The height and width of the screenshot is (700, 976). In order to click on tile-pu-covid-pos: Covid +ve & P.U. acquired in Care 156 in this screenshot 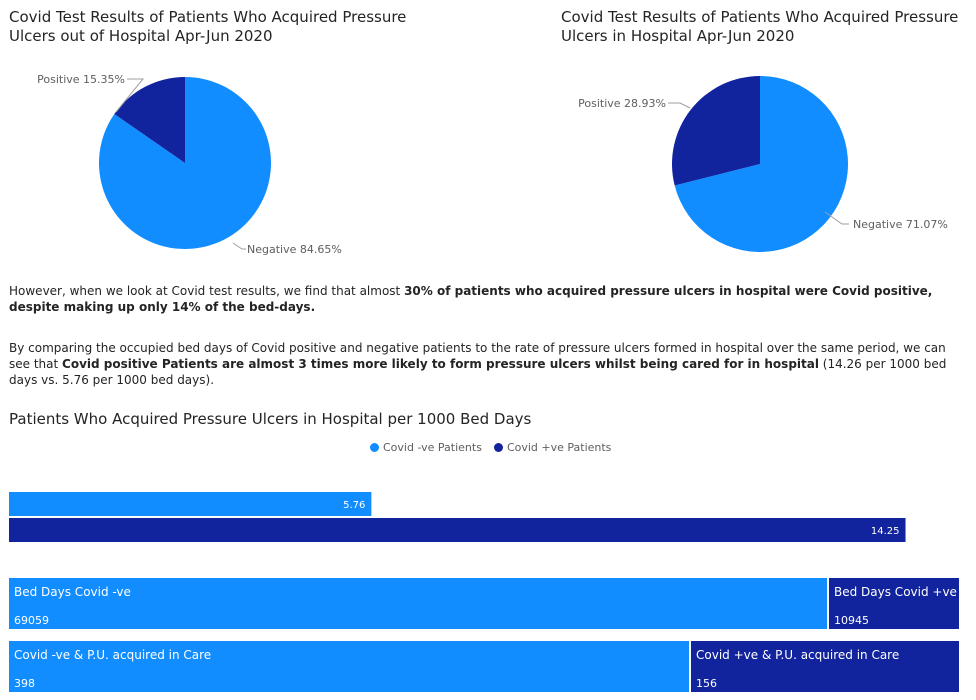, I will do `click(825, 666)`.